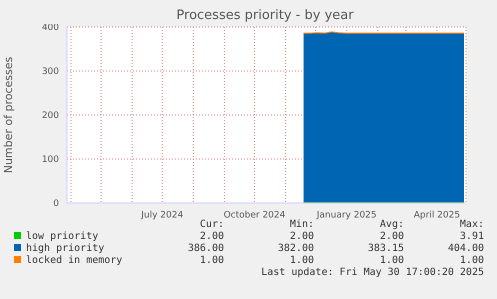 The image size is (497, 299). Describe the element at coordinates (51, 160) in the screenshot. I see `y-tick-label: 100` at that location.